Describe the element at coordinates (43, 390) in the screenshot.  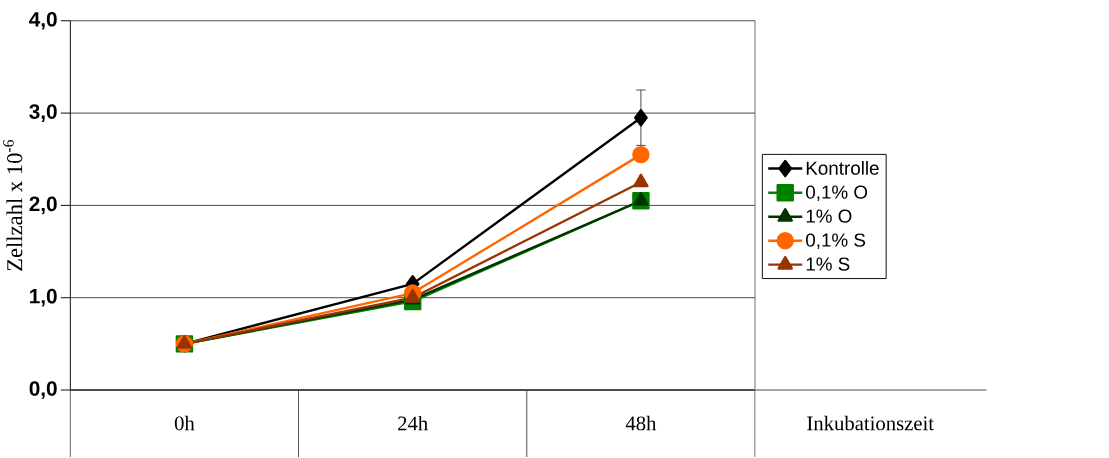
I see `y-tick-label: 0,0` at that location.